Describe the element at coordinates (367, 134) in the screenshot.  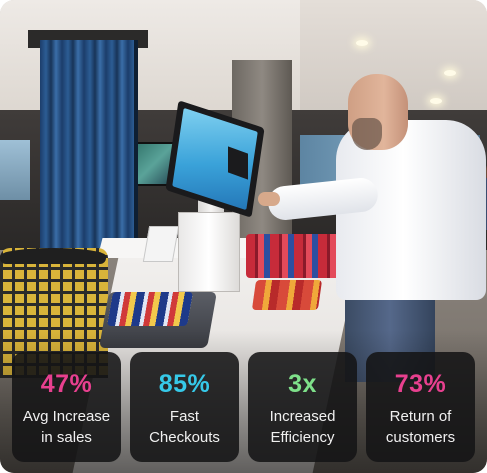
I see `person-beard` at that location.